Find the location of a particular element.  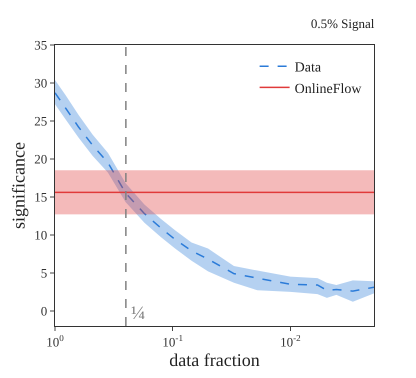

y-tick-label: 25 is located at coordinates (41, 121).